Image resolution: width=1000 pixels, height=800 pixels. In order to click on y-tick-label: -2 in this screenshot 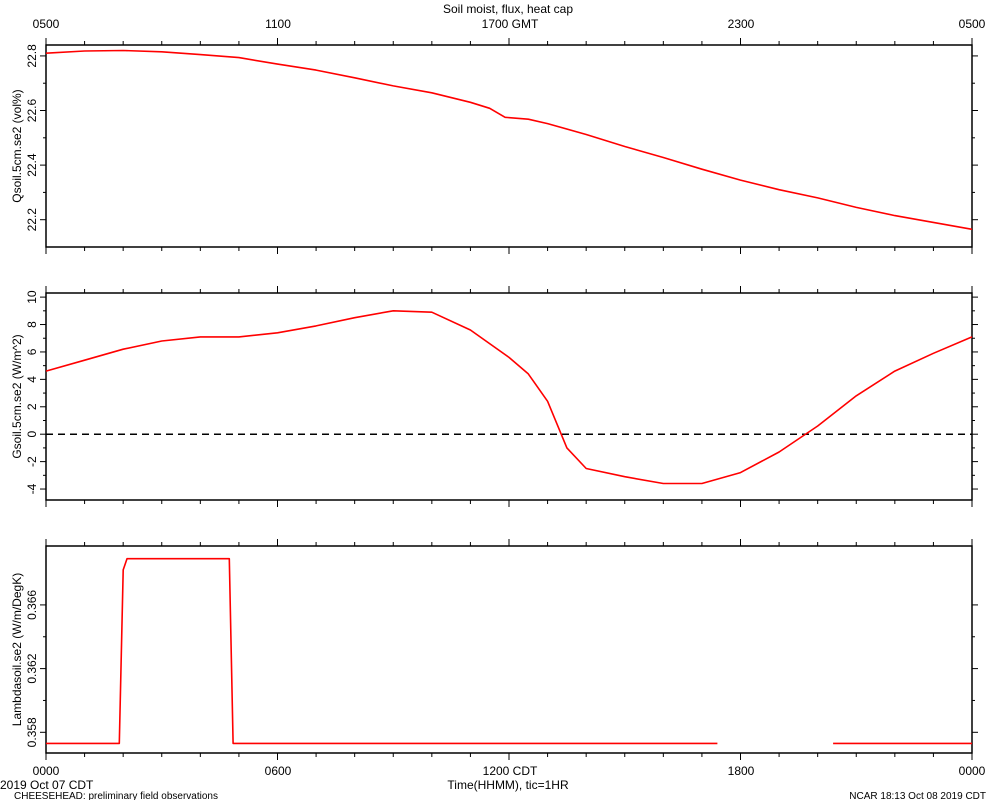, I will do `click(32, 461)`.